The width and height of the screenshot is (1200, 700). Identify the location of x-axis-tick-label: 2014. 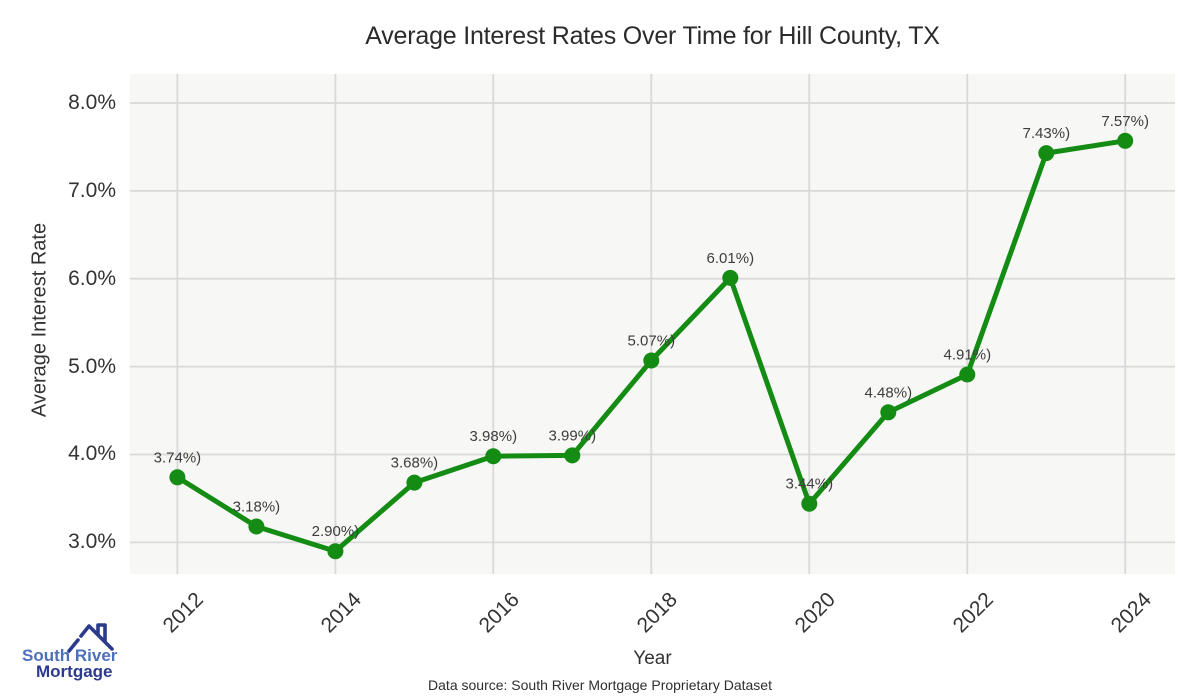
(341, 613).